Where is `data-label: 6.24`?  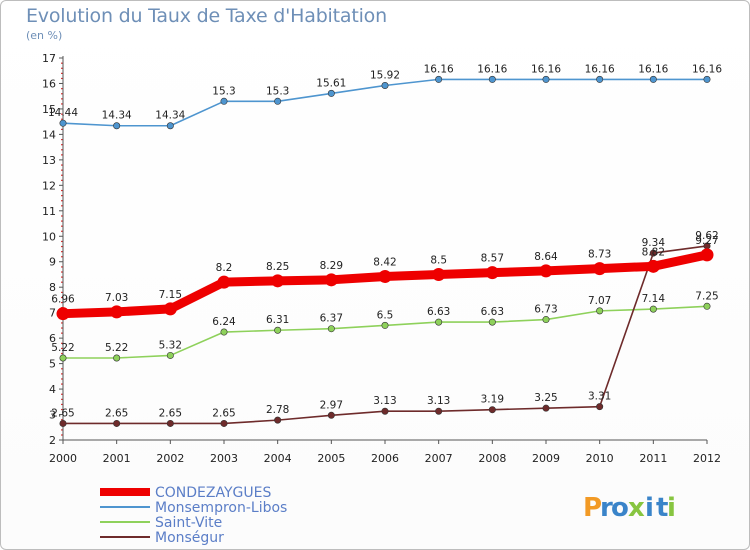 data-label: 6.24 is located at coordinates (224, 322).